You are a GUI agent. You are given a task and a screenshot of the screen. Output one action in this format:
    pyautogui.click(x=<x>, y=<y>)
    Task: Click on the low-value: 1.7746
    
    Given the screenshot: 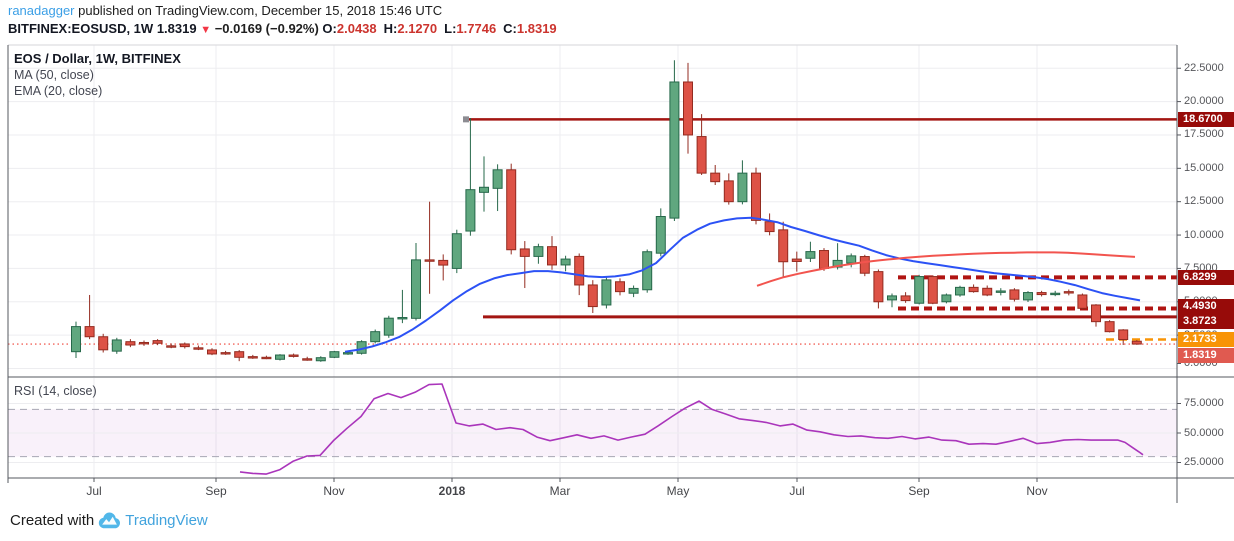 What is the action you would take?
    pyautogui.click(x=476, y=28)
    